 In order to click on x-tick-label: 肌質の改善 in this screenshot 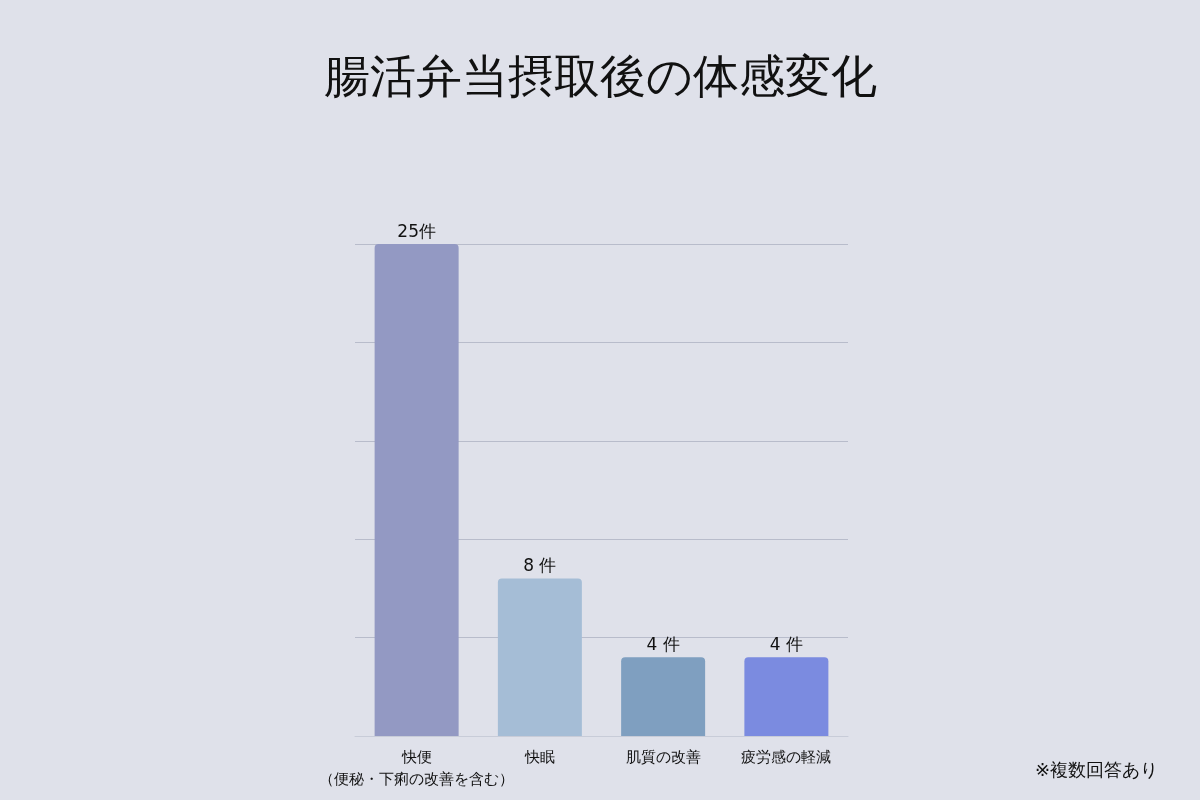, I will do `click(663, 757)`.